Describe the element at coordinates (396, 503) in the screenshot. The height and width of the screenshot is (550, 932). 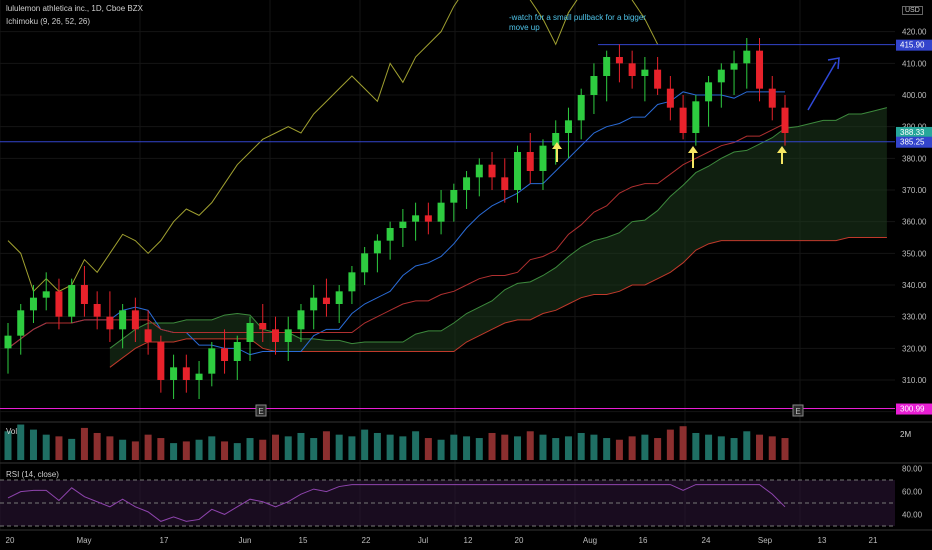
I see `rsi-line` at that location.